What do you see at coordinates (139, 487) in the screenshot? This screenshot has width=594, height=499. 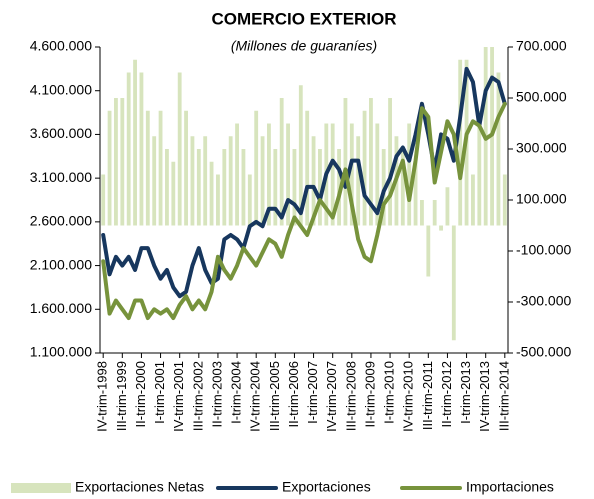 I see `legend-label: Exportaciones Netas` at bounding box center [139, 487].